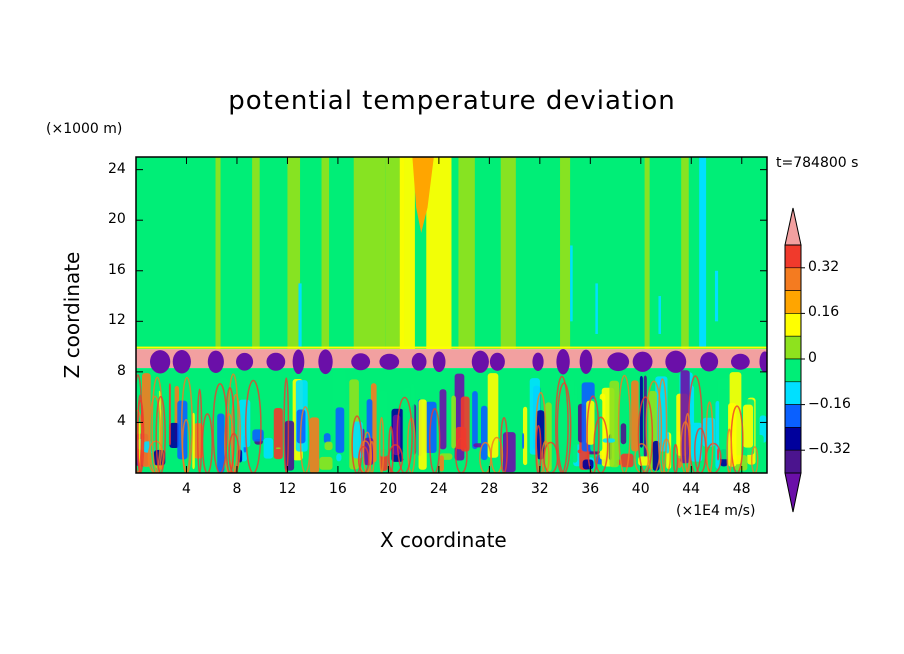 This screenshot has height=654, width=904. What do you see at coordinates (117, 320) in the screenshot?
I see `y-tick-label: 12` at bounding box center [117, 320].